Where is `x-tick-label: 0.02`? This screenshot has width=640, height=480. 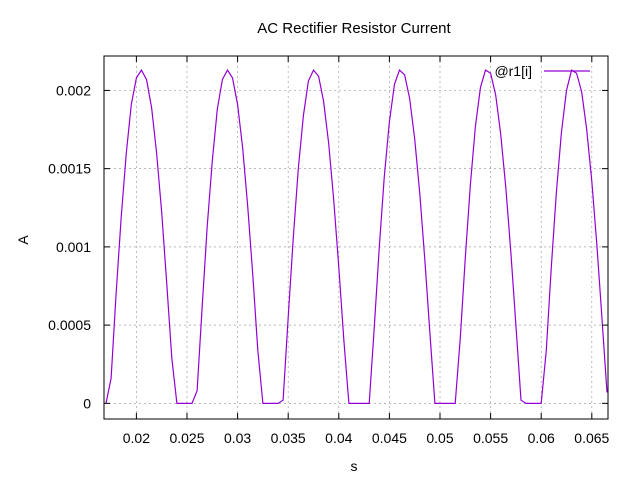 x-tick-label: 0.02 is located at coordinates (136, 438).